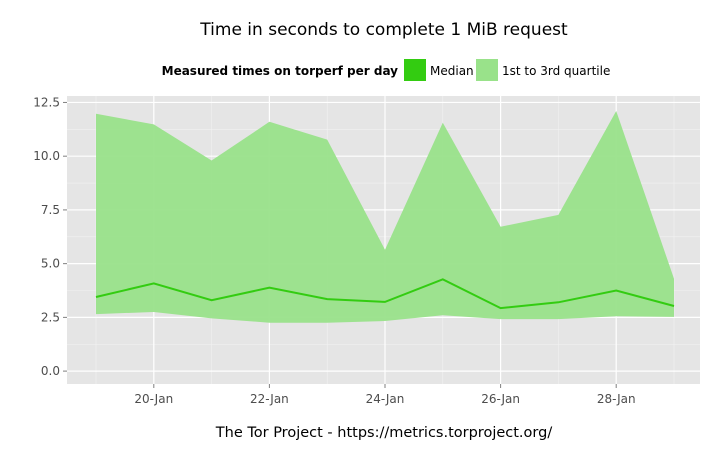 This screenshot has height=450, width=720. What do you see at coordinates (556, 71) in the screenshot?
I see `legend-label-quartile: 1st to 3rd quartile` at bounding box center [556, 71].